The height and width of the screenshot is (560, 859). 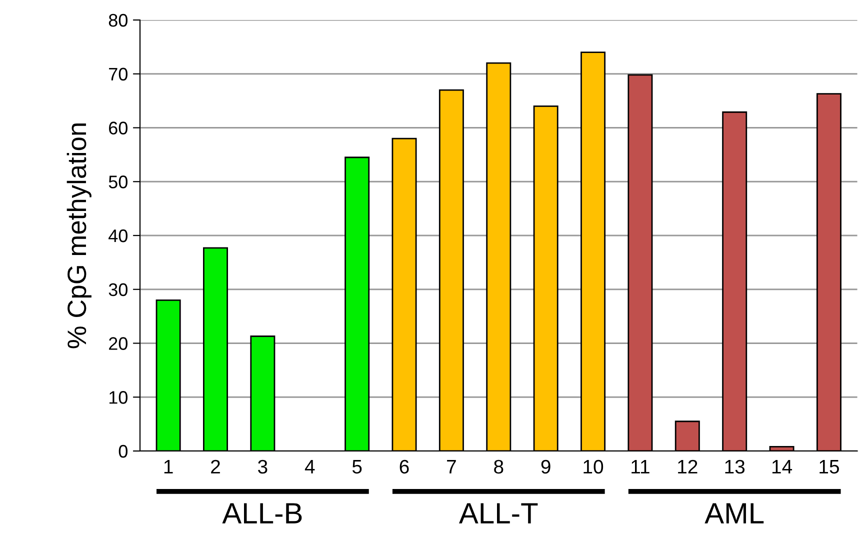 What do you see at coordinates (499, 467) in the screenshot?
I see `x-tick-label: 8` at bounding box center [499, 467].